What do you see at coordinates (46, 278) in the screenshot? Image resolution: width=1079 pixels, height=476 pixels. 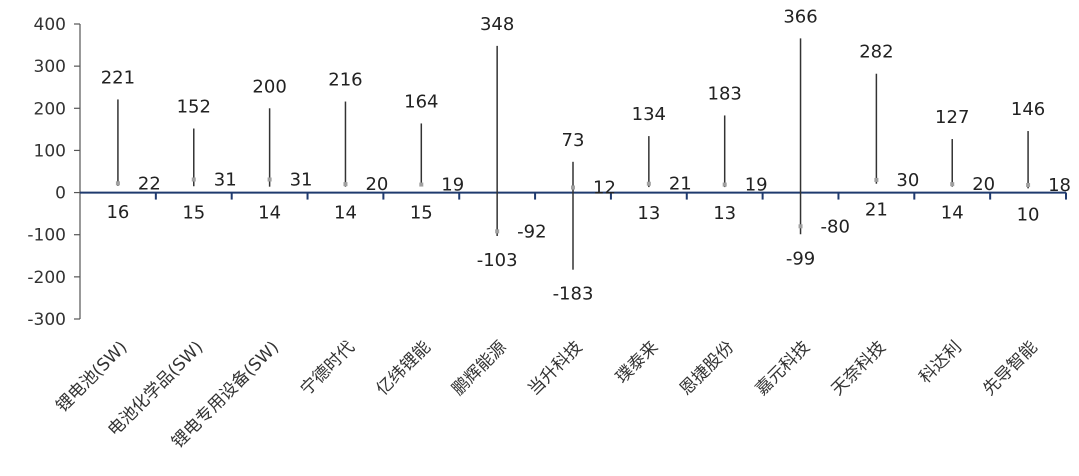 I see `y-tick-label: -200` at bounding box center [46, 278].